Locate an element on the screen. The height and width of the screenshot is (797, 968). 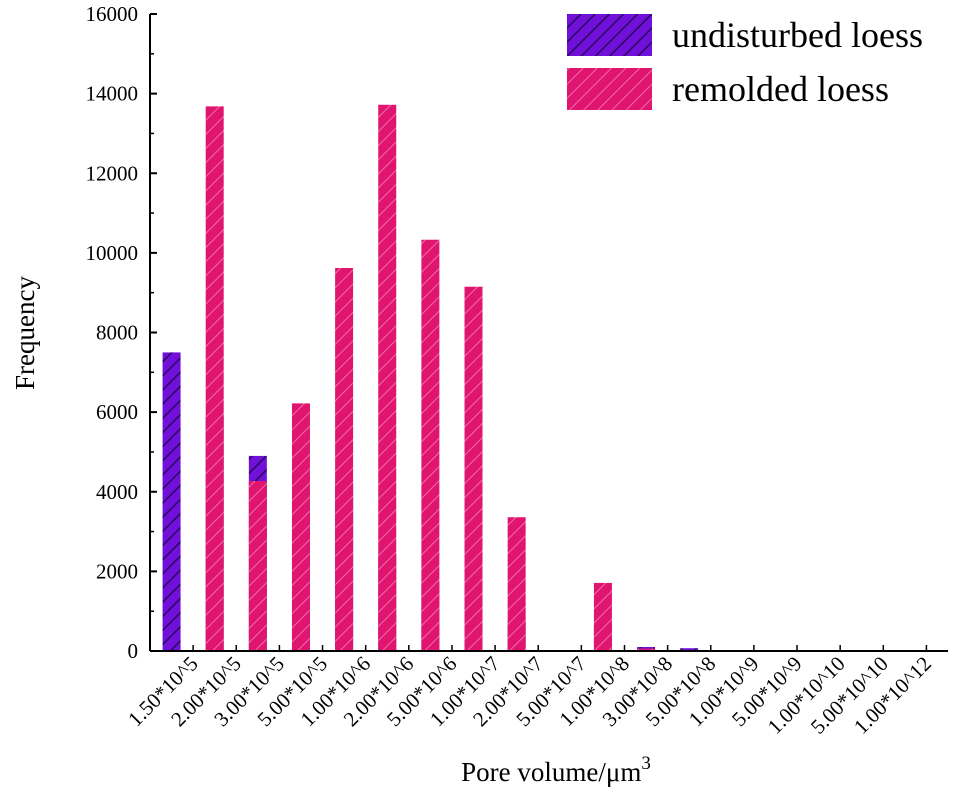
legend-label-1: remolded loess is located at coordinates (780, 89).